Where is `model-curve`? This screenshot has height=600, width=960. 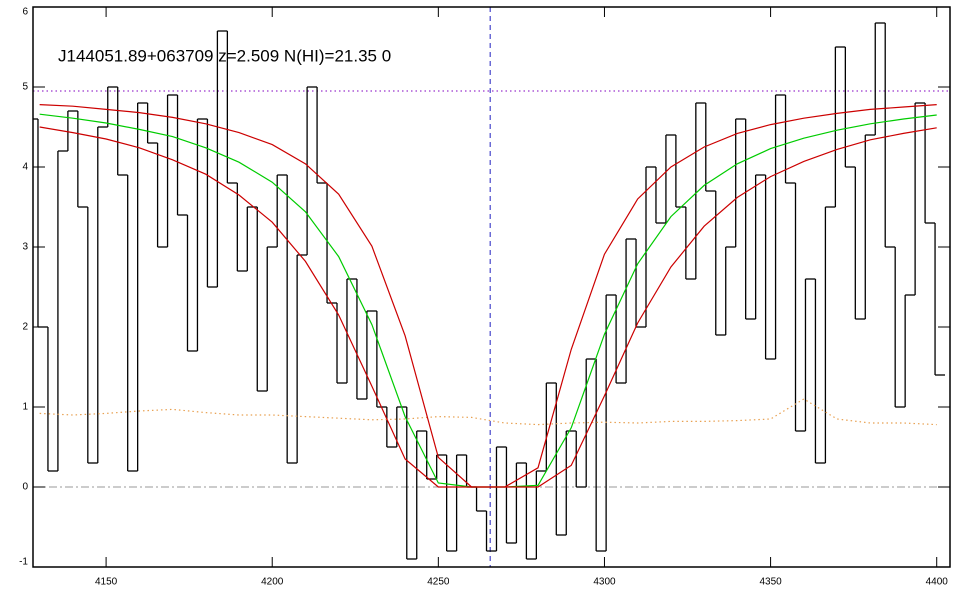 model-curve is located at coordinates (488, 412).